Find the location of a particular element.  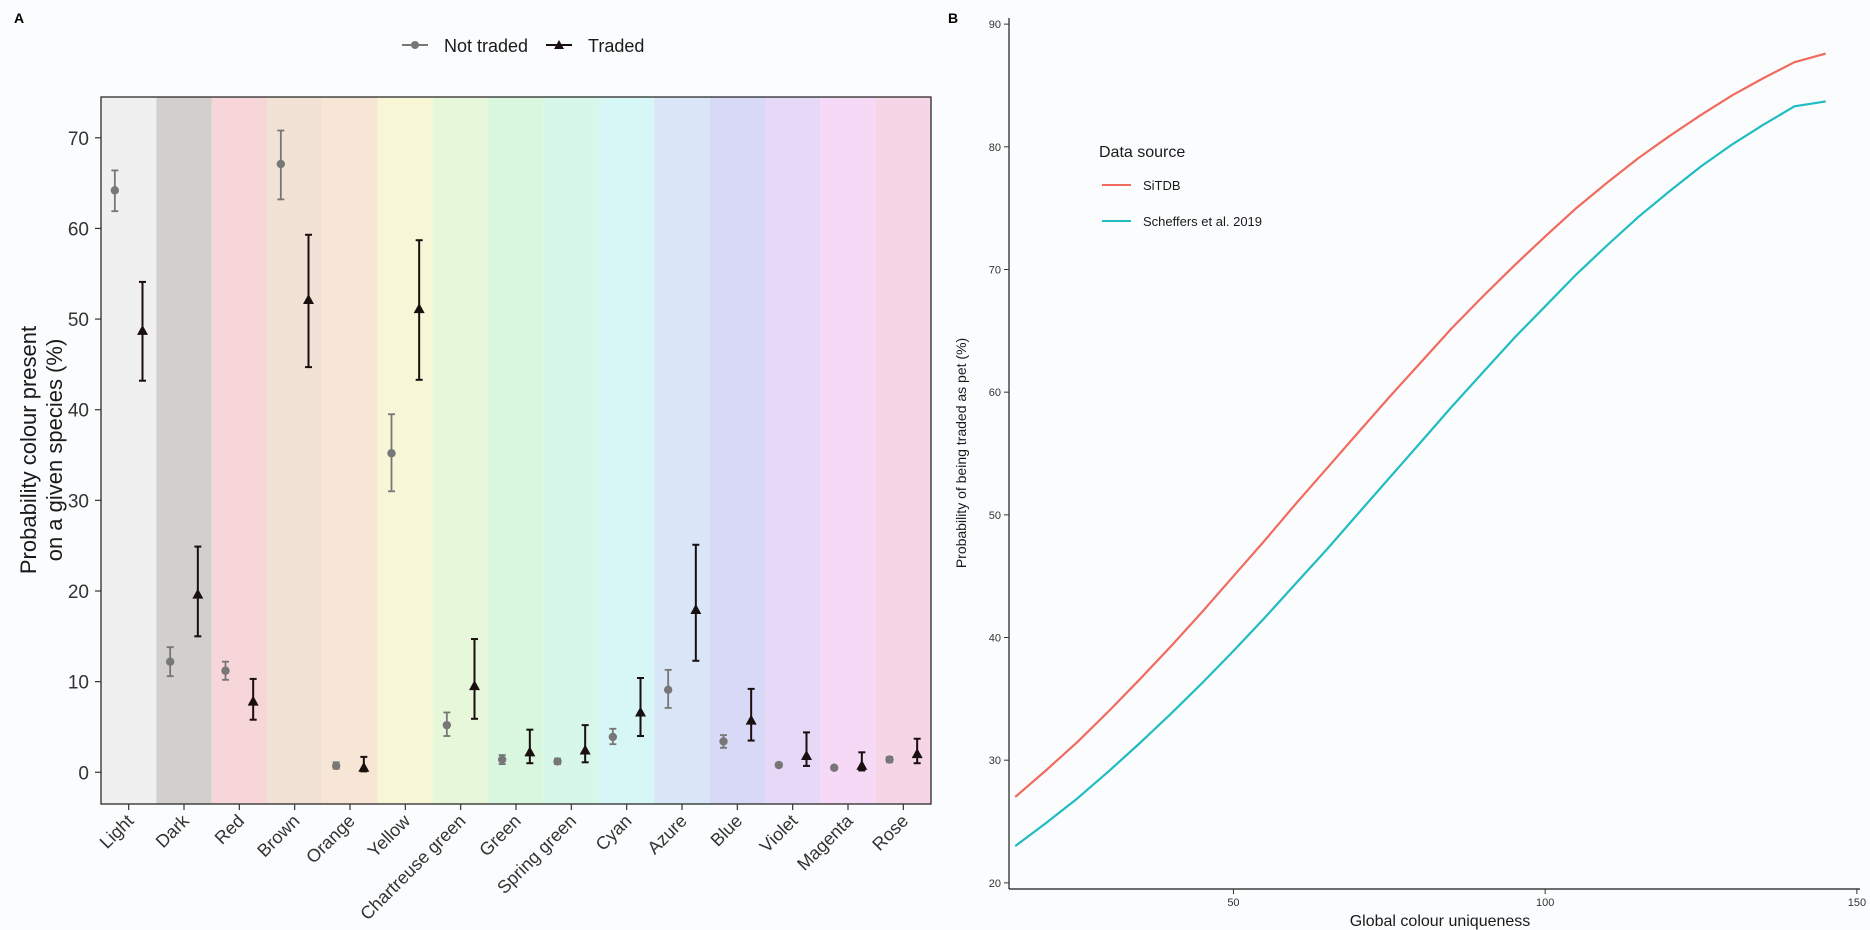

x-tick-label-blue: Blue is located at coordinates (727, 831).